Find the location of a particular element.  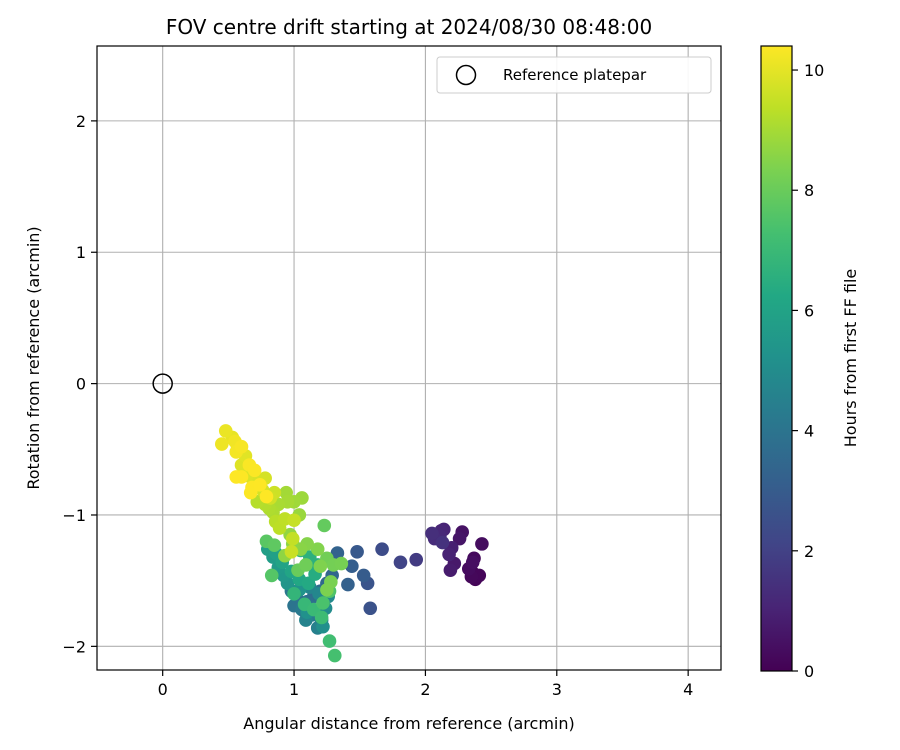

y-axis-ticks: −2 −1 0 1 2 is located at coordinates (79, 384).